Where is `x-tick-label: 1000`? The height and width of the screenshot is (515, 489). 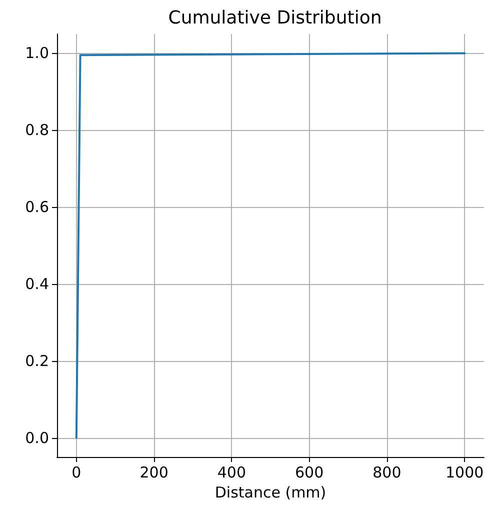 x-tick-label: 1000 is located at coordinates (464, 473).